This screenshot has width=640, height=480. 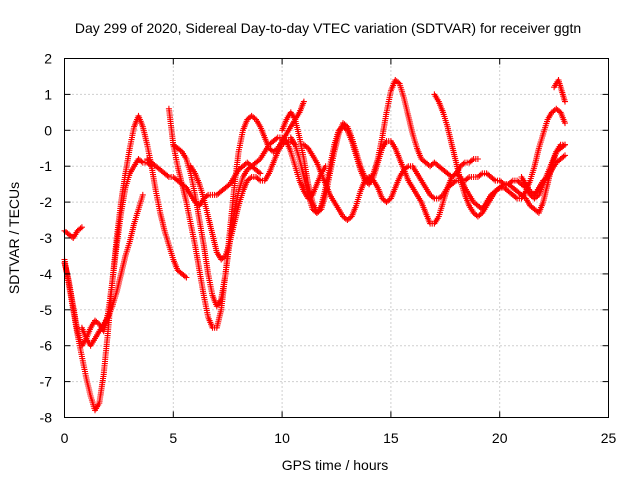 I want to click on series-arc1, so click(x=125, y=263).